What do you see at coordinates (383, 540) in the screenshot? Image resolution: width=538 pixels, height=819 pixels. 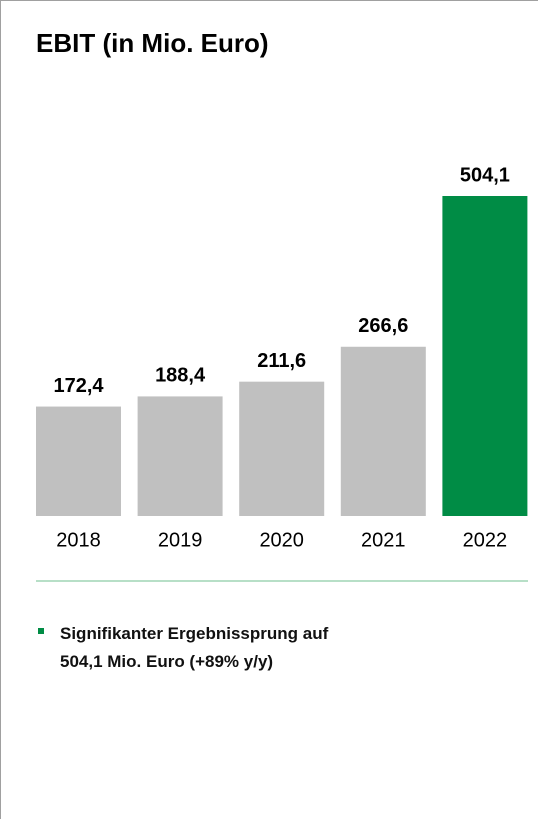 I see `x-tick-label: 2021` at bounding box center [383, 540].